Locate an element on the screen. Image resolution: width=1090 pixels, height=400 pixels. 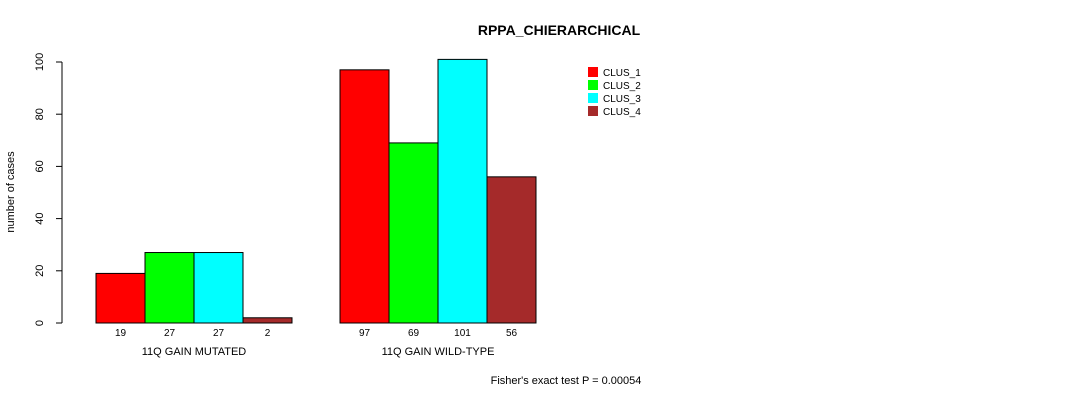
legend-label: CLUS_1 is located at coordinates (622, 73).